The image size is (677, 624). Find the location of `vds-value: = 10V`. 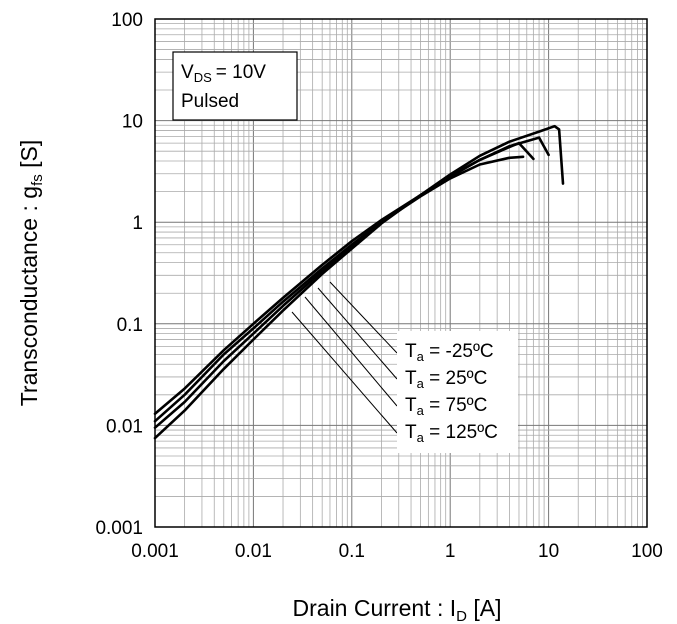

vds-value: = 10V is located at coordinates (241, 72).